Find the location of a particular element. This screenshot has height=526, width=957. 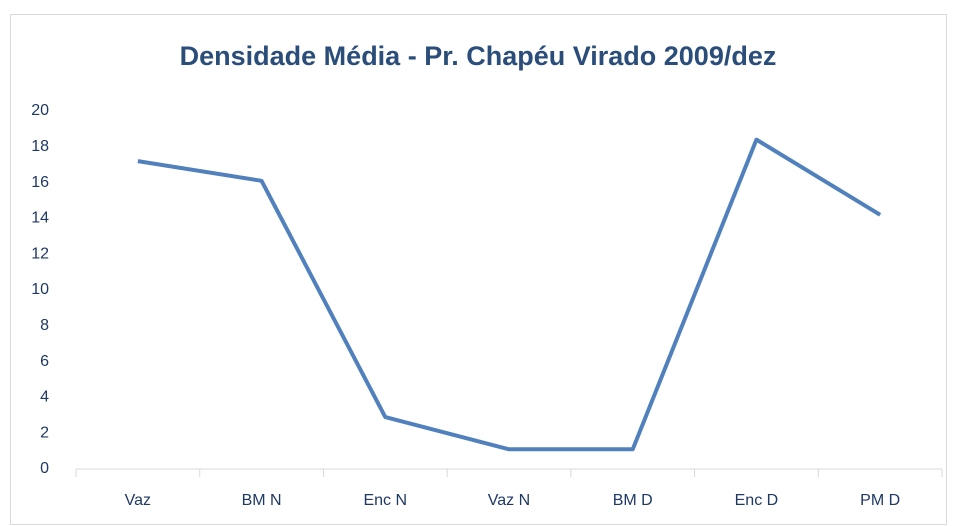

x-tick-label: Enc D is located at coordinates (757, 500).